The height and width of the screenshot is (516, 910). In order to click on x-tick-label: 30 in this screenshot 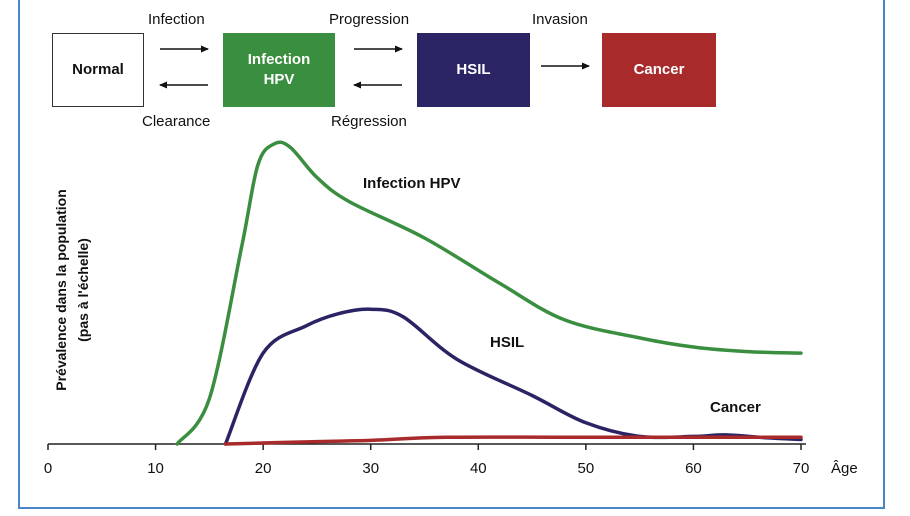, I will do `click(370, 468)`.